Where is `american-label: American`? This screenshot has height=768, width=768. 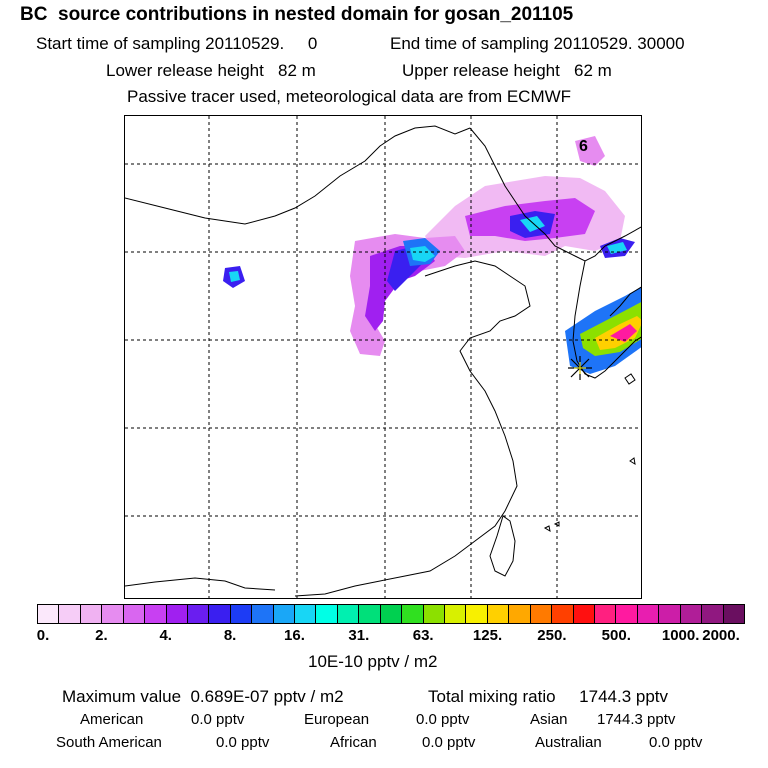
american-label: American is located at coordinates (112, 719).